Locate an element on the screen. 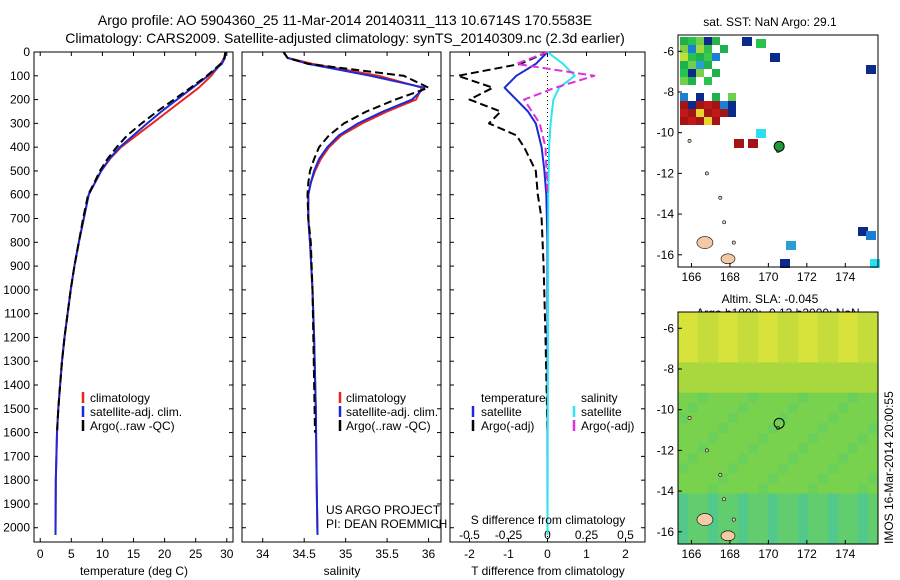 This screenshot has height=580, width=900. depth-tick-label: 1500 is located at coordinates (16, 409).